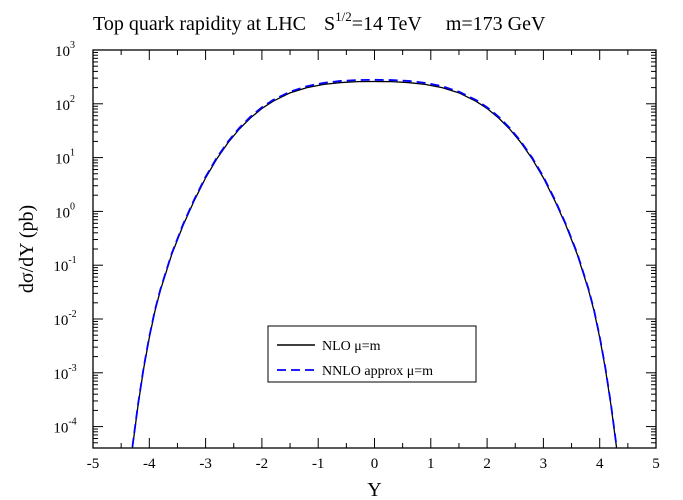 The image size is (683, 500). What do you see at coordinates (205, 464) in the screenshot?
I see `x-tick-label: -3` at bounding box center [205, 464].